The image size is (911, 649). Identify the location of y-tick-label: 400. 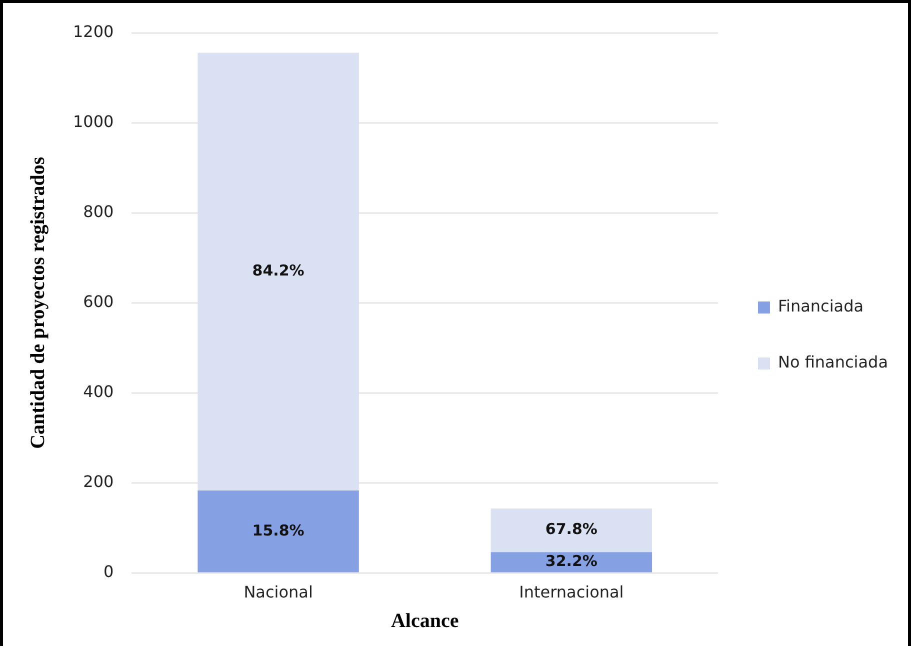
(98, 392).